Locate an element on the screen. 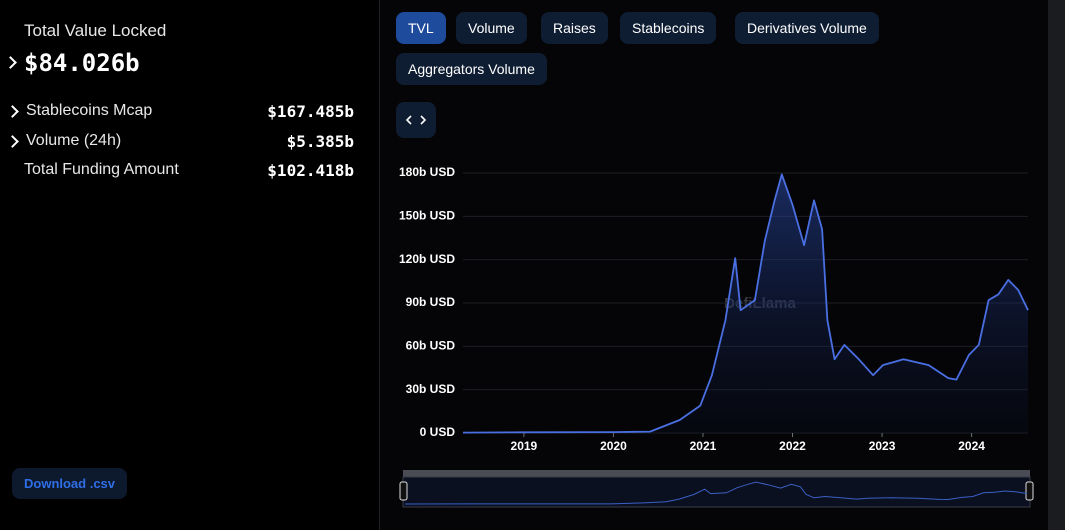 This screenshot has width=1065, height=530. embed-button is located at coordinates (416, 120).